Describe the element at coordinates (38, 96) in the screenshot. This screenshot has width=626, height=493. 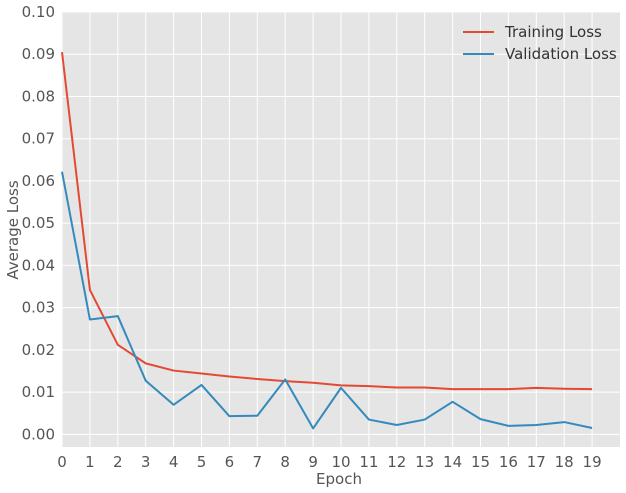
I see `y-tick-label: 0.08` at that location.